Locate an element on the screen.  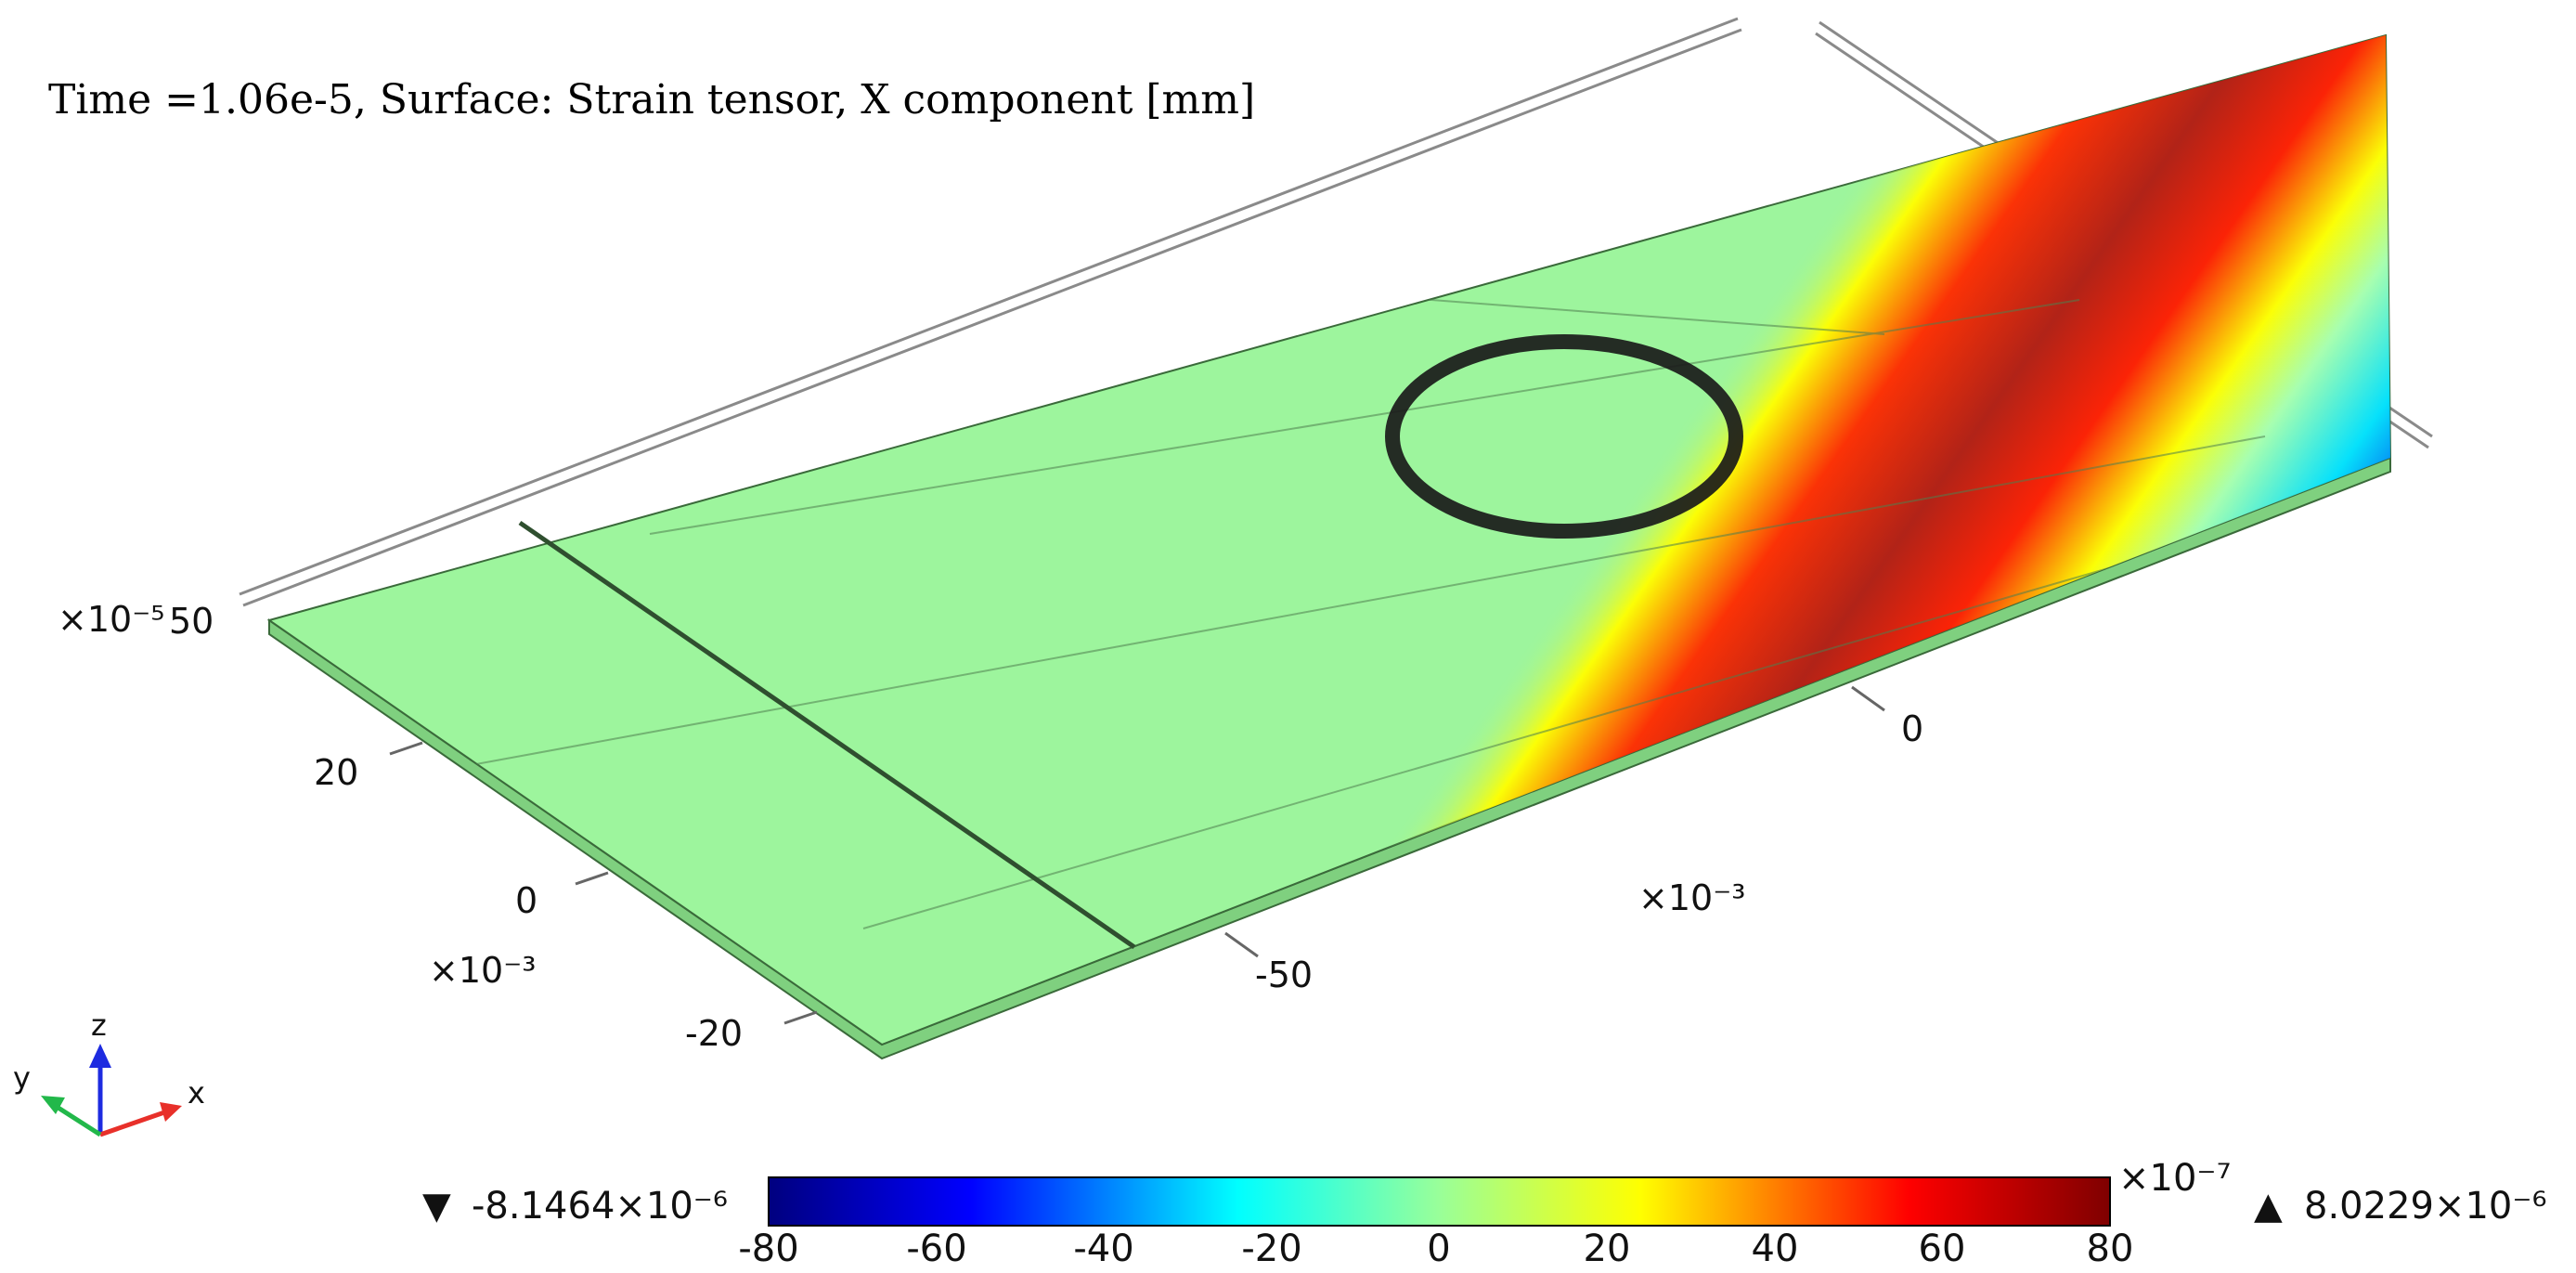
triad-x-arrowhead is located at coordinates (171, 1112).